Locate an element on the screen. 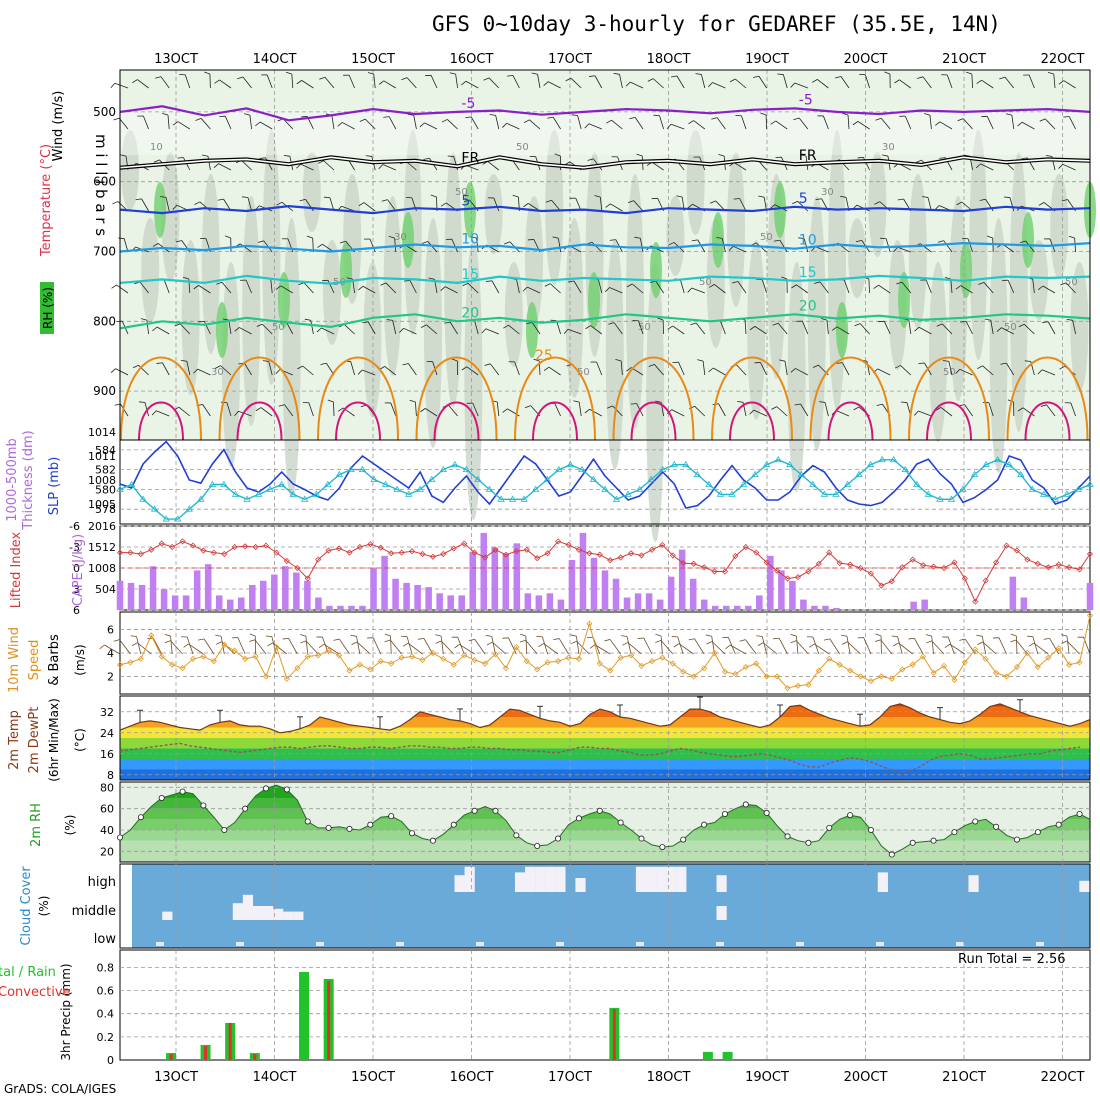 This screenshot has height=1100, width=1100. isotherm-label: 5 is located at coordinates (803, 199).